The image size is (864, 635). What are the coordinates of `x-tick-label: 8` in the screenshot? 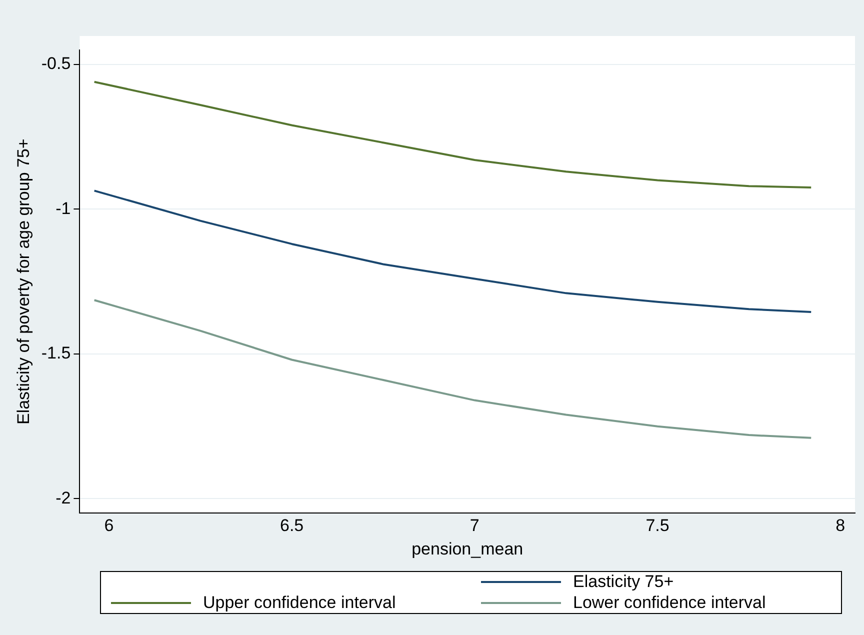 It's located at (841, 526).